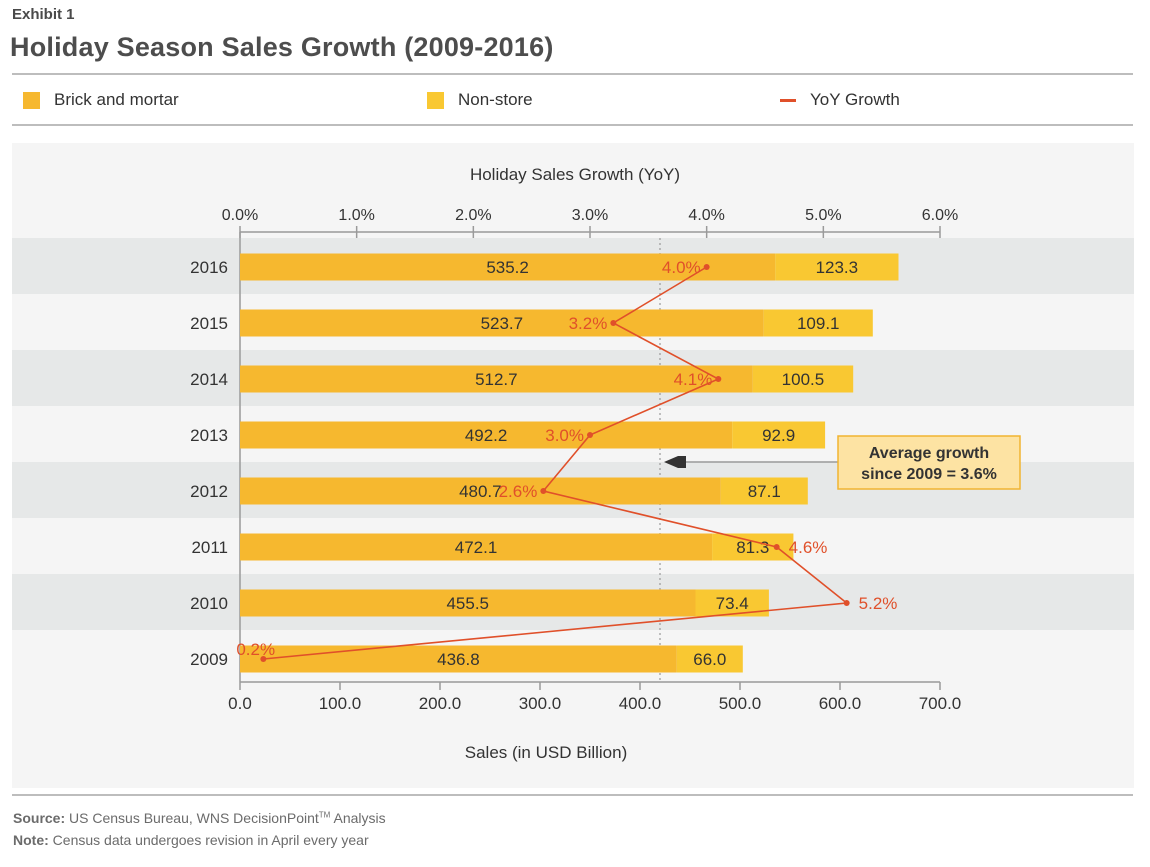  I want to click on data-label-brick: 472.1, so click(476, 547).